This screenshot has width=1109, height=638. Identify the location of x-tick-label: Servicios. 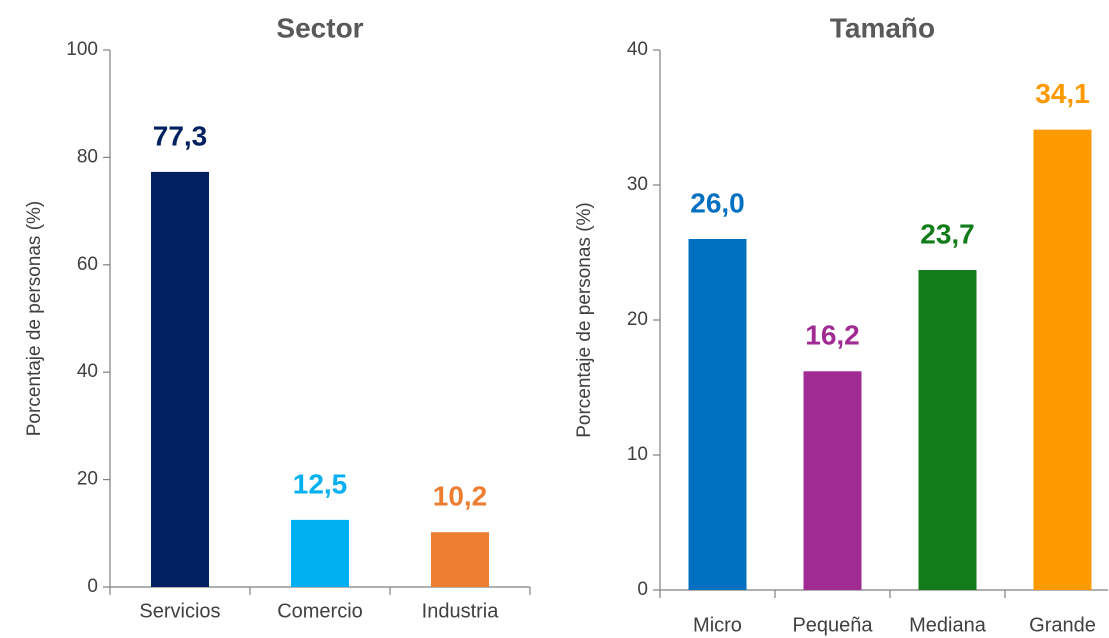
(179, 611).